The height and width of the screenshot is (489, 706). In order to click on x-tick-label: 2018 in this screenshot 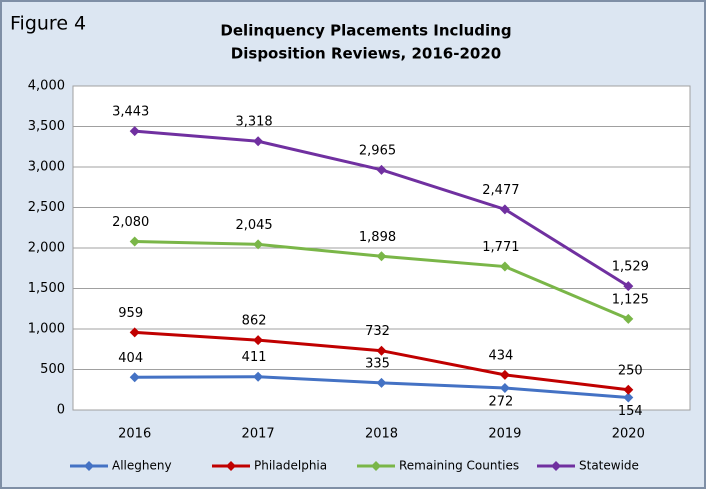, I will do `click(381, 434)`.